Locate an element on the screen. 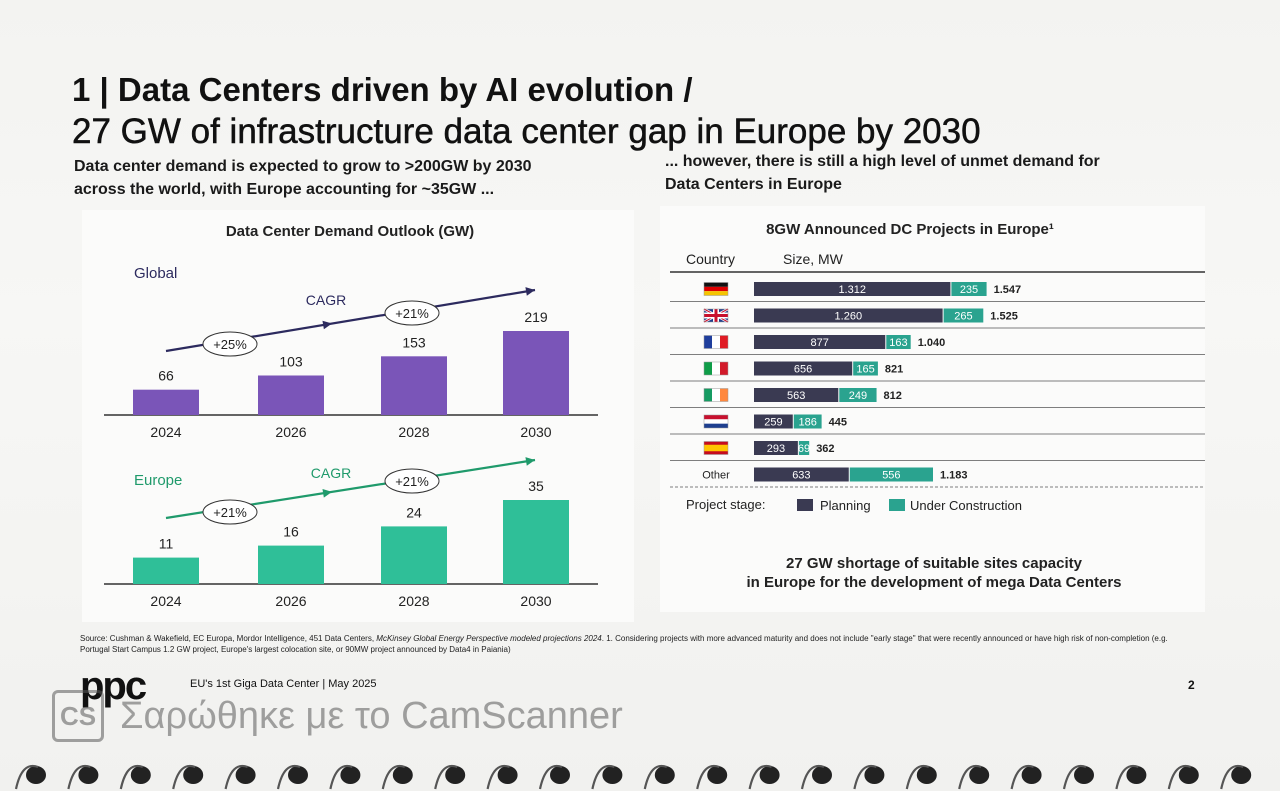 Image resolution: width=1280 pixels, height=791 pixels. camscanner-watermark: CS Σαρώθηκε με το CamScanner is located at coordinates (337, 716).